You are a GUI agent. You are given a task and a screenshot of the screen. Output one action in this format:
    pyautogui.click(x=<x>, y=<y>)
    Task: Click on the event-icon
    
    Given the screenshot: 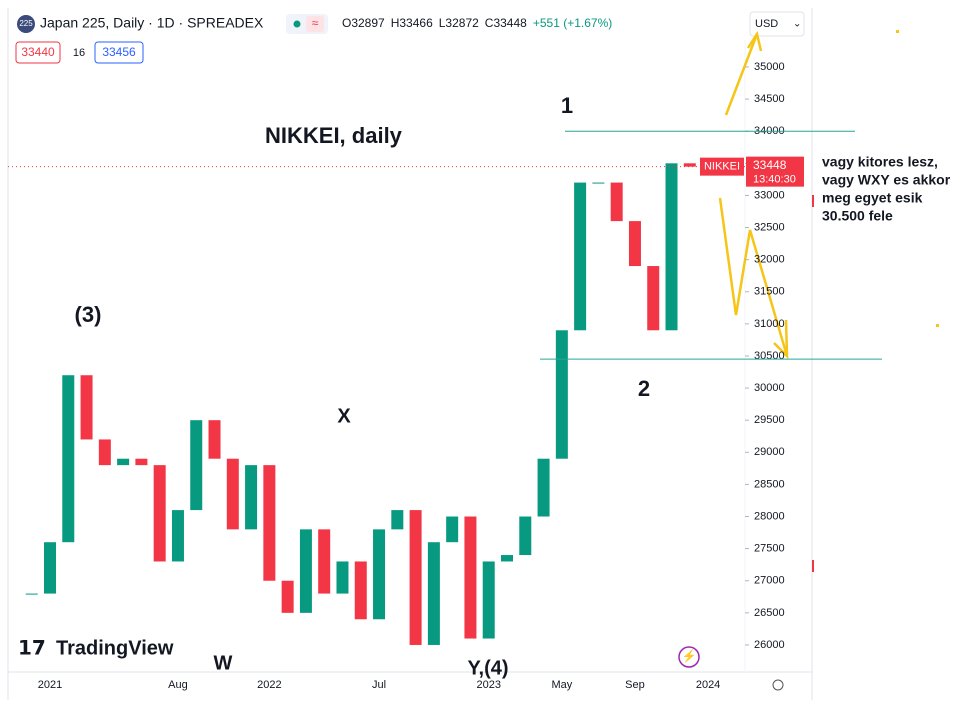 What is the action you would take?
    pyautogui.click(x=689, y=657)
    